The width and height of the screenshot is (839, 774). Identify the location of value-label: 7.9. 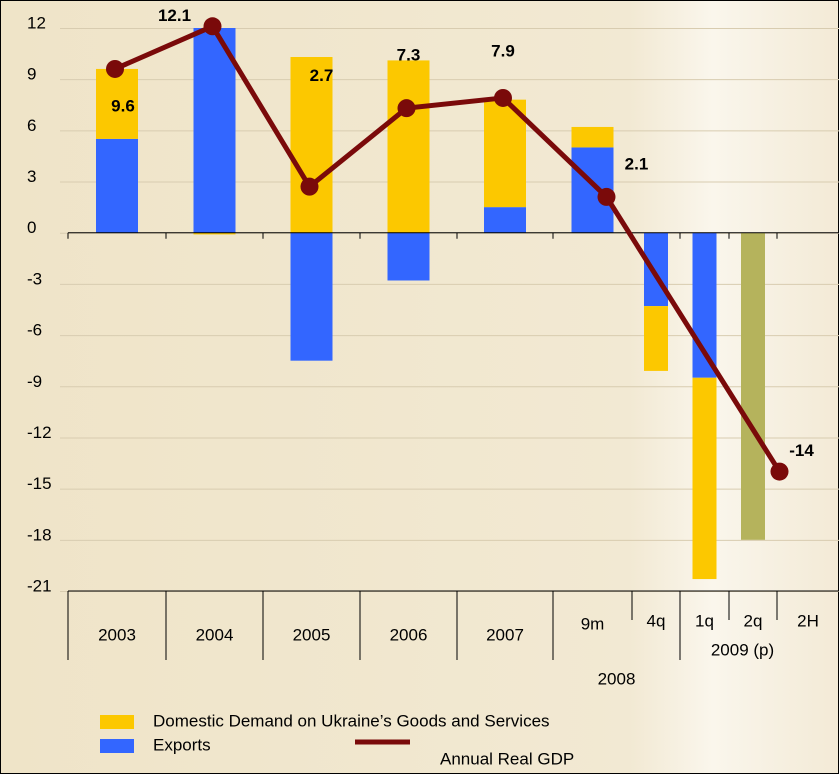
(503, 50).